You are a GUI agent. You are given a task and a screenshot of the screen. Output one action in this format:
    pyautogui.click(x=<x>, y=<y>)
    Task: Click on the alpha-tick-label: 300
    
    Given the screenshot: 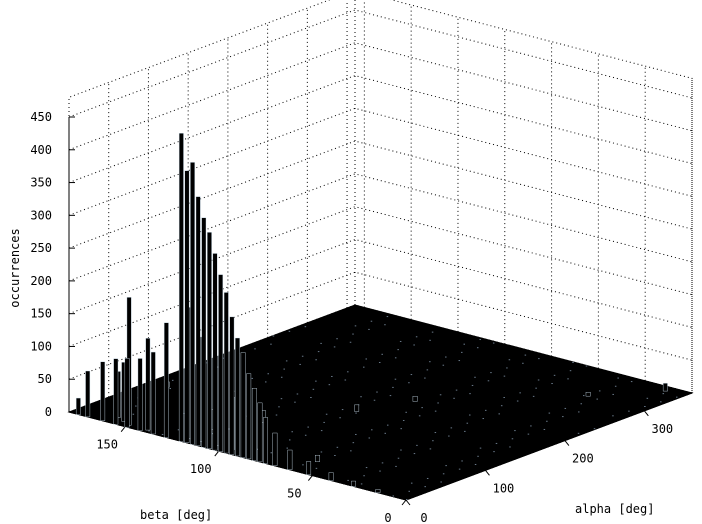 What is the action you would take?
    pyautogui.click(x=662, y=429)
    